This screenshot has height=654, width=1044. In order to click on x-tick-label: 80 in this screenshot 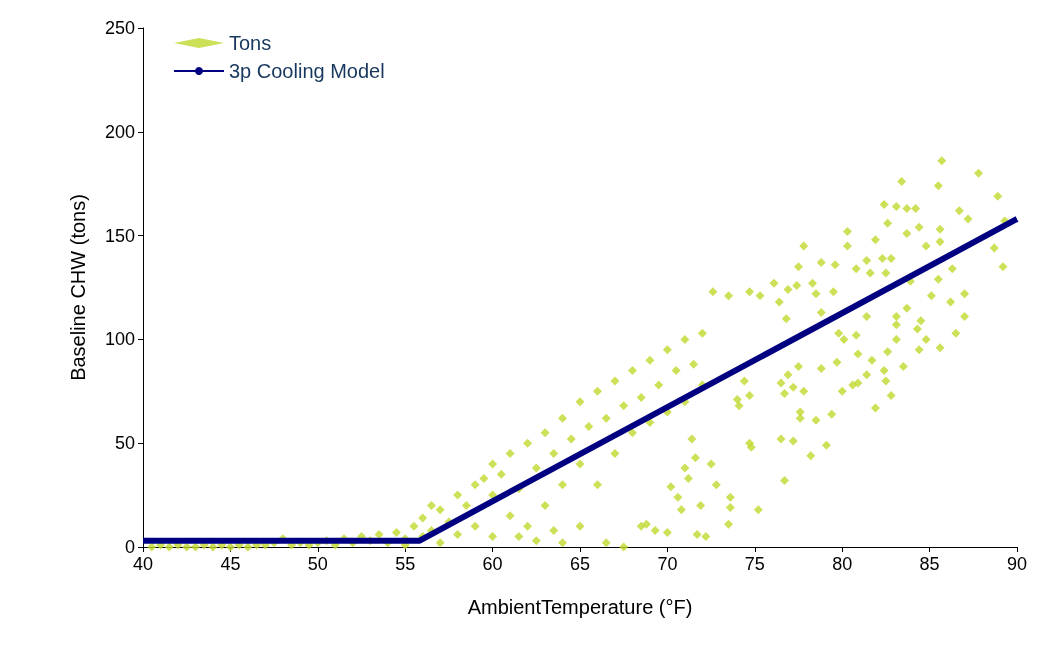, I will do `click(842, 564)`.